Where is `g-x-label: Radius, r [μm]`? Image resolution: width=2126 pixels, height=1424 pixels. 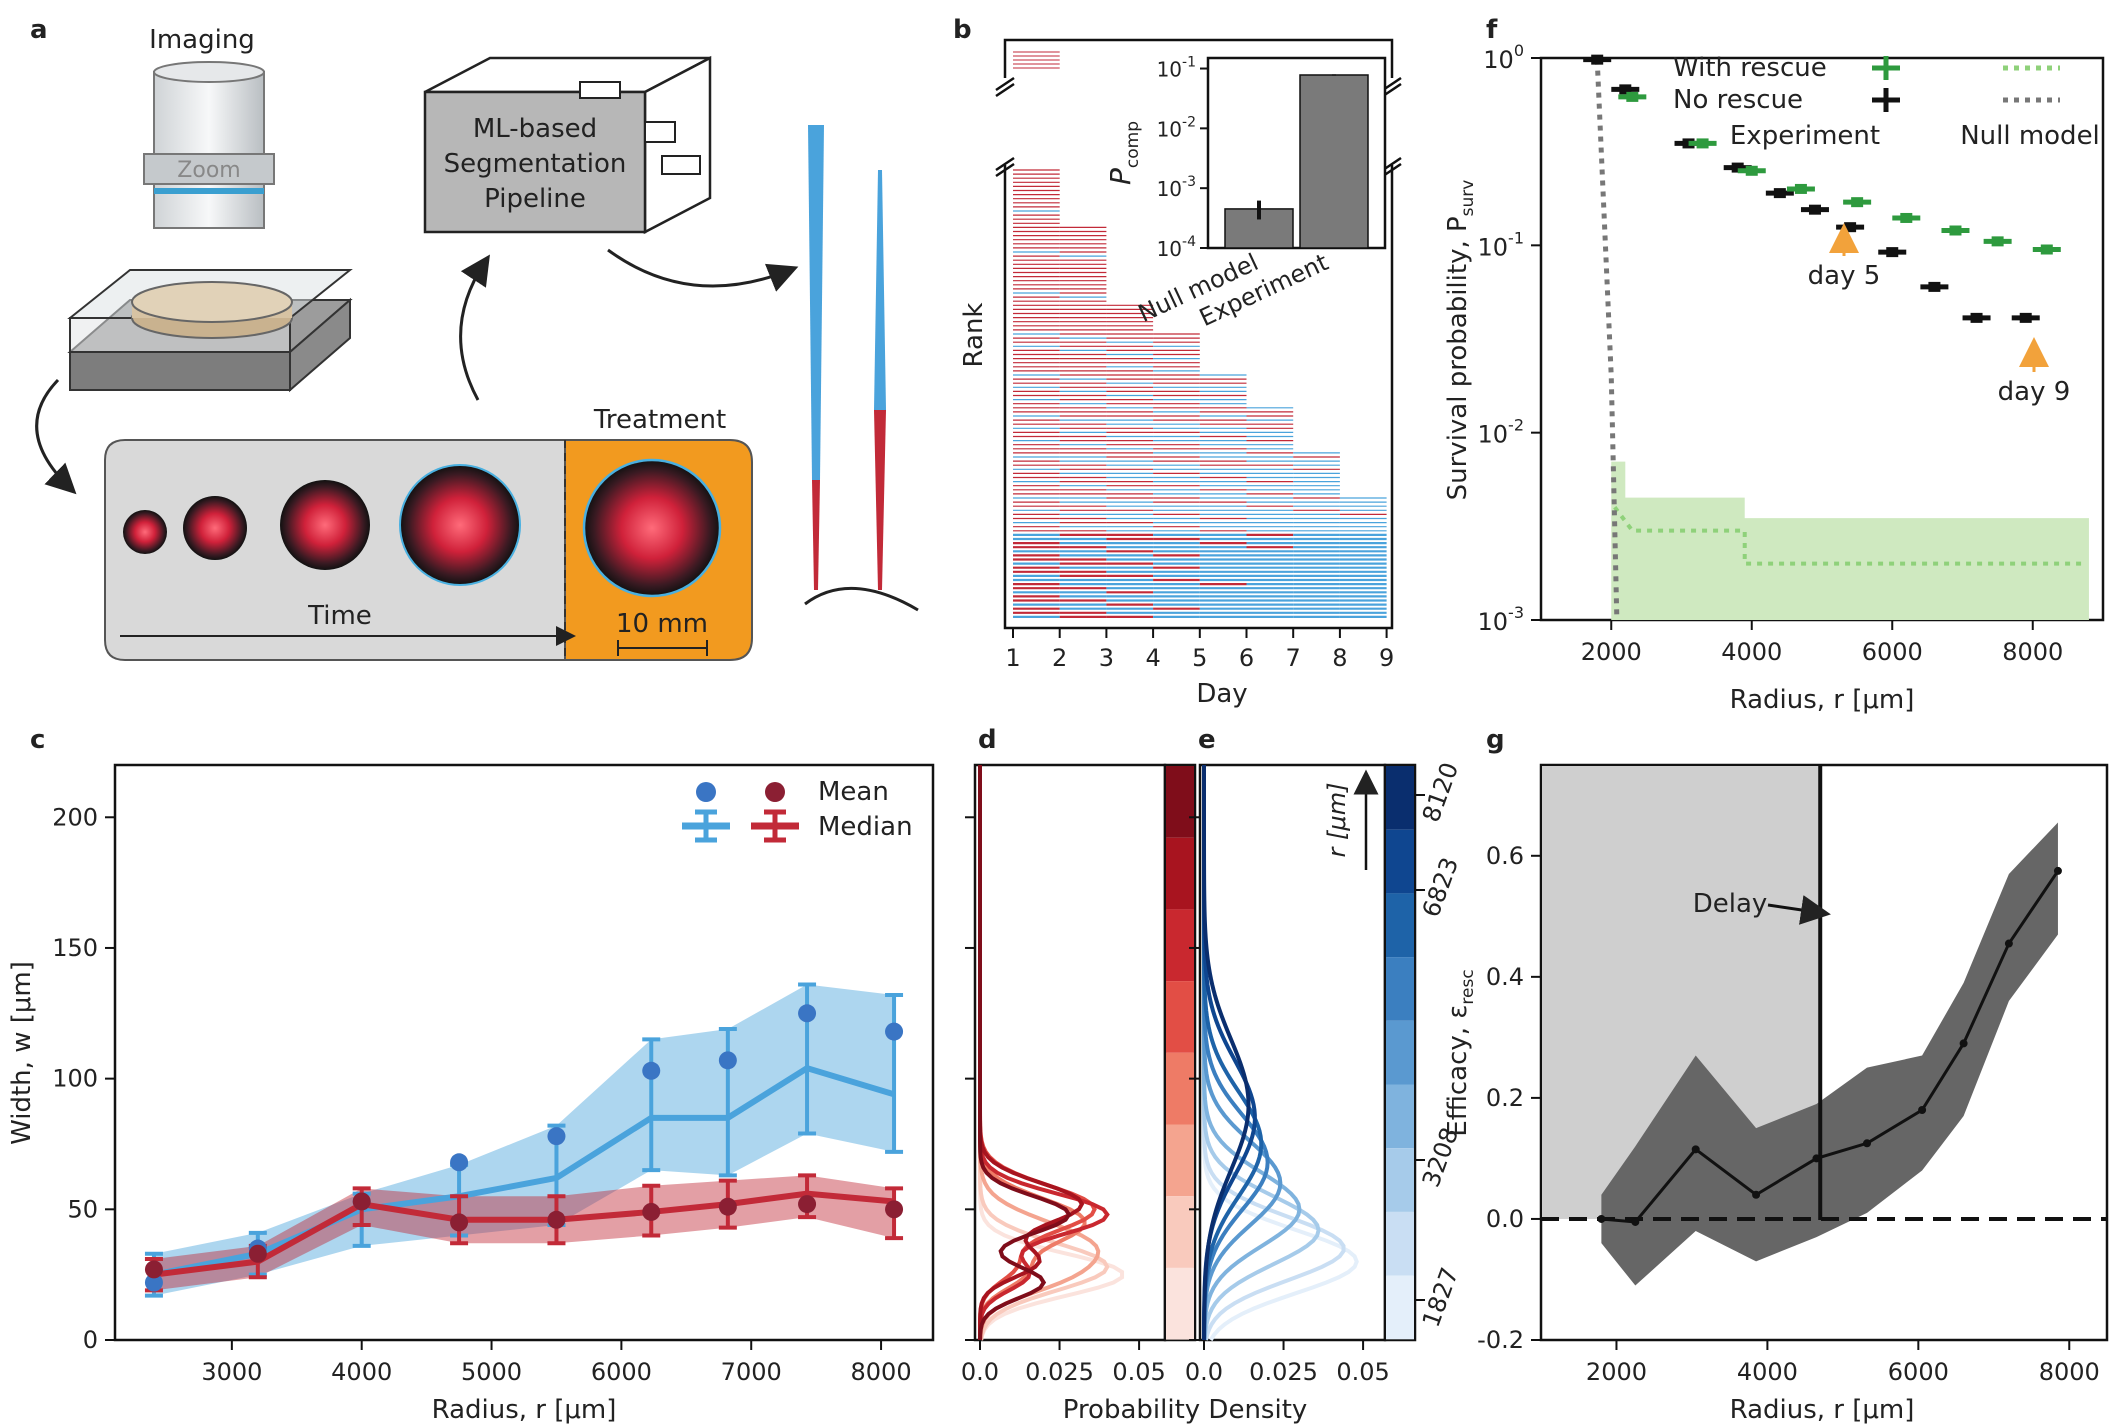 g-x-label: Radius, r [μm] is located at coordinates (1822, 1409).